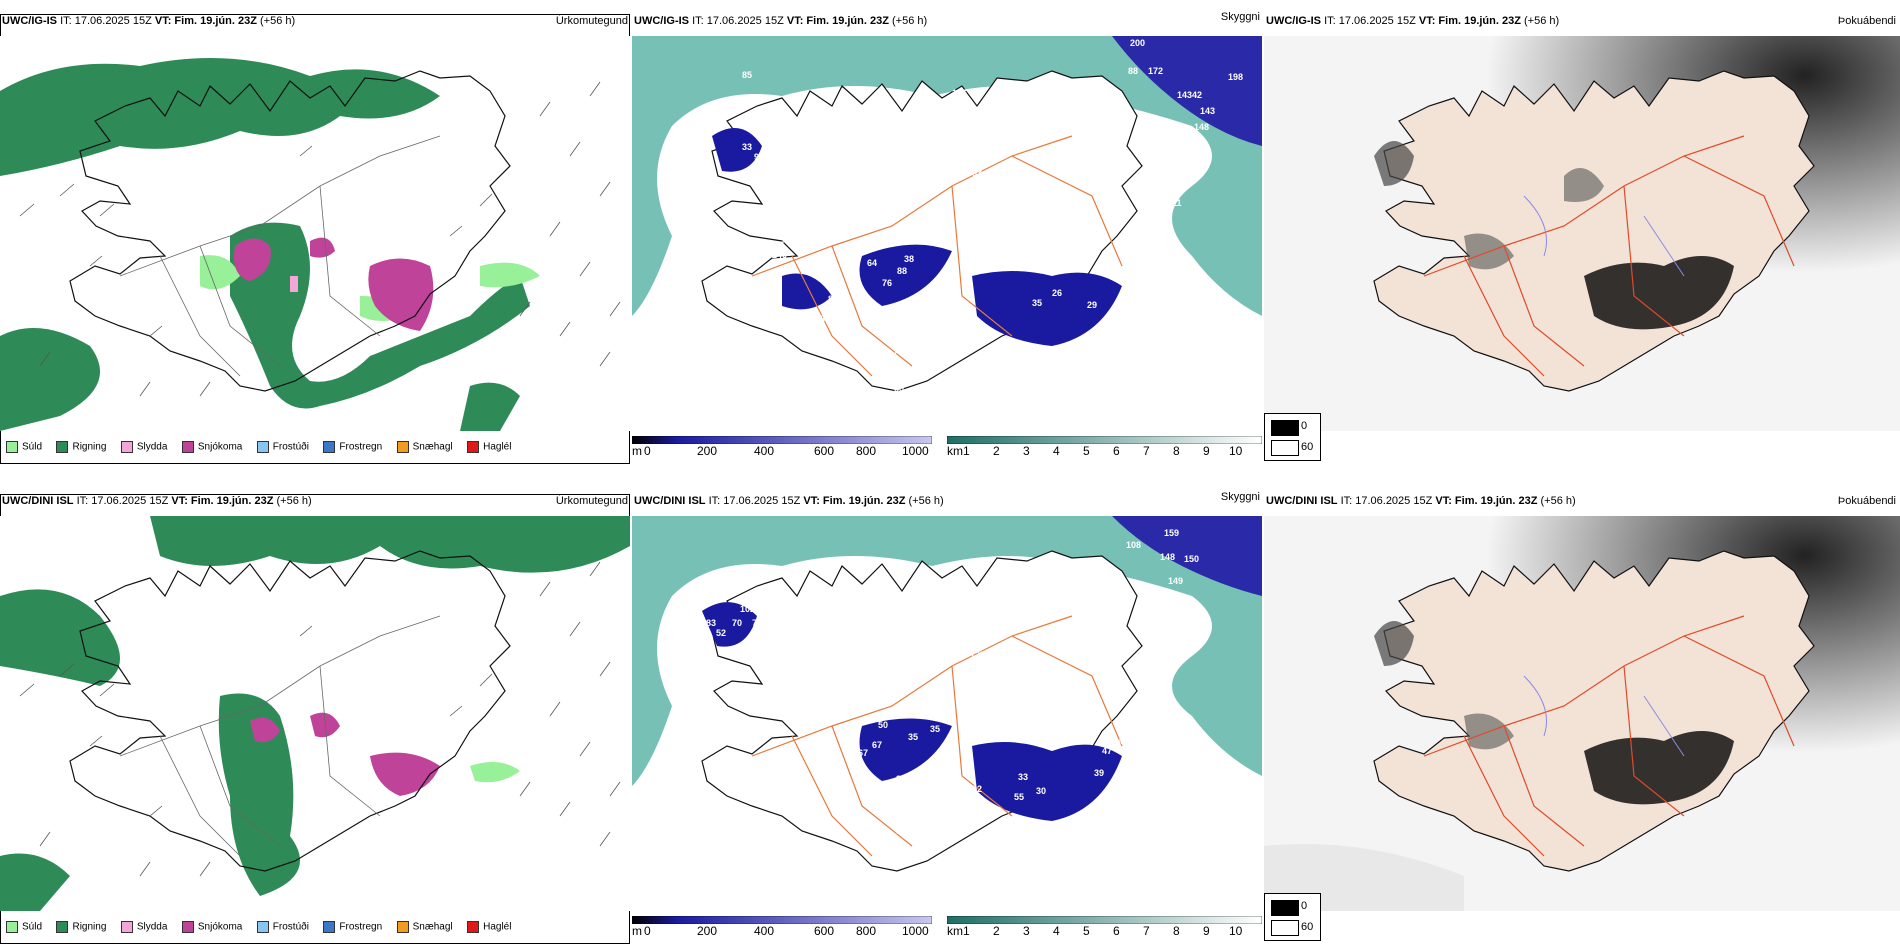  Describe the element at coordinates (1023, 777) in the screenshot. I see `svg-text: 33` at that location.